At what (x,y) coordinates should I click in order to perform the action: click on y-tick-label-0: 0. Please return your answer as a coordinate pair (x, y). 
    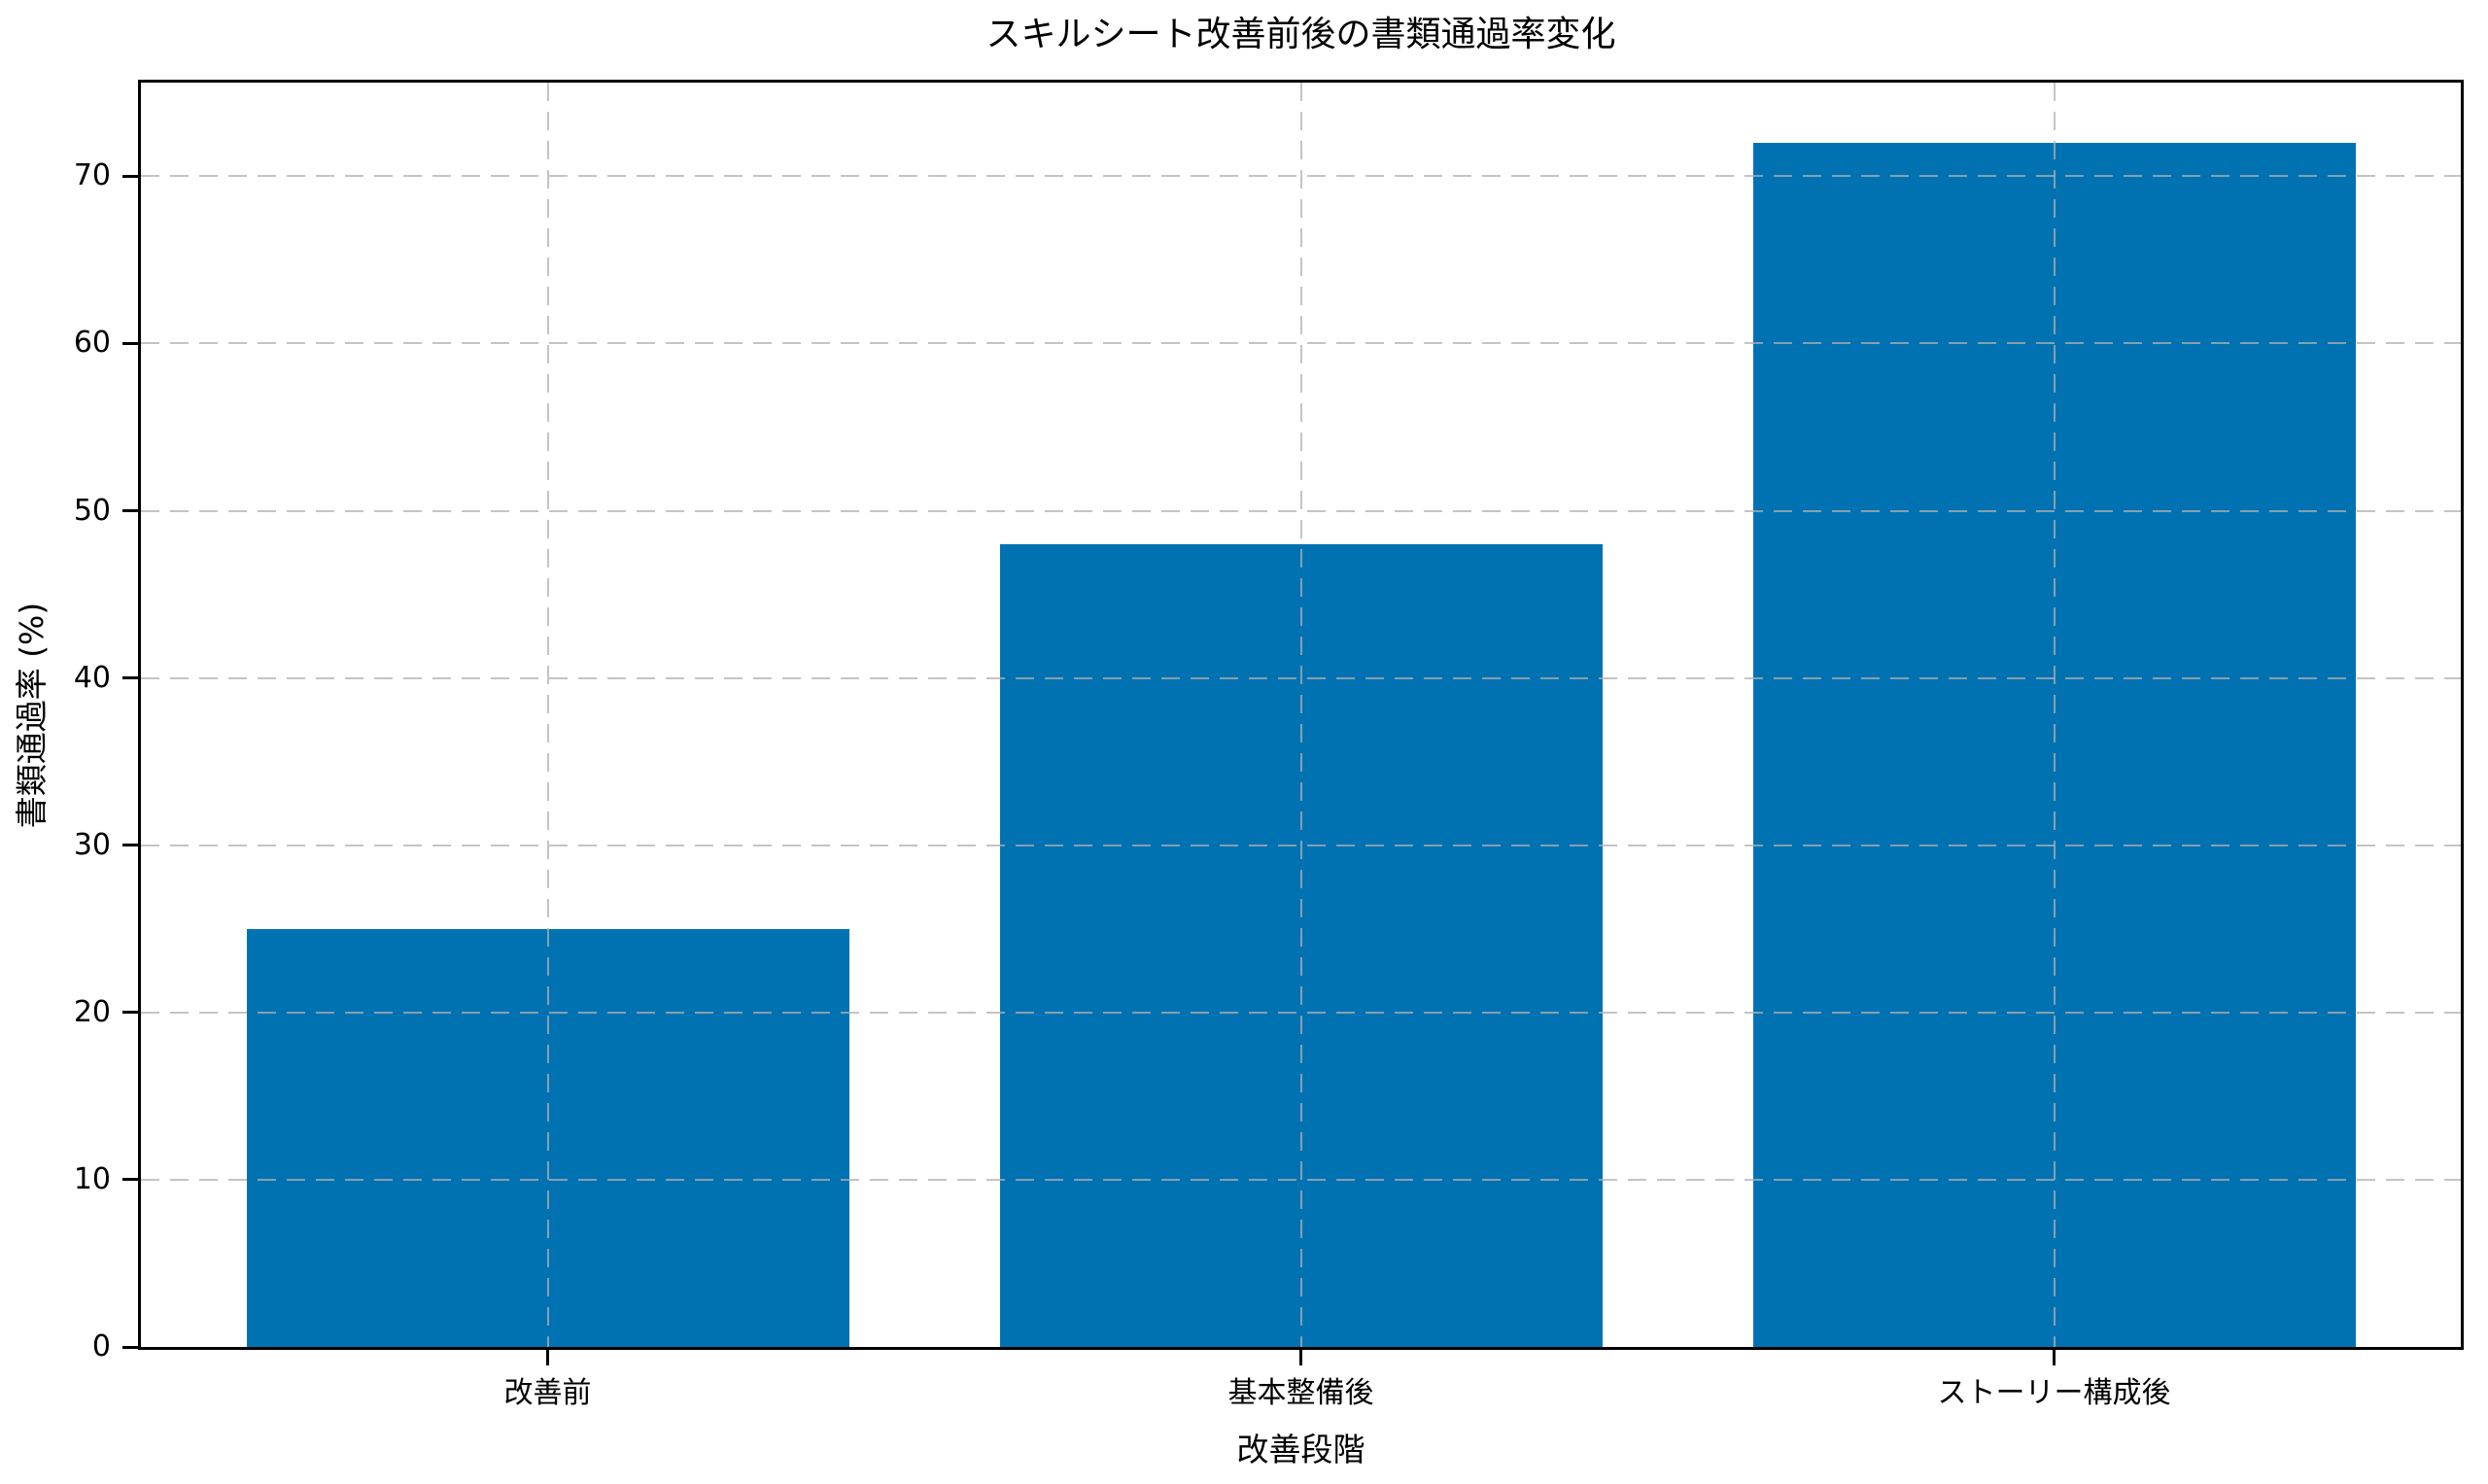
    Looking at the image, I should click on (101, 1346).